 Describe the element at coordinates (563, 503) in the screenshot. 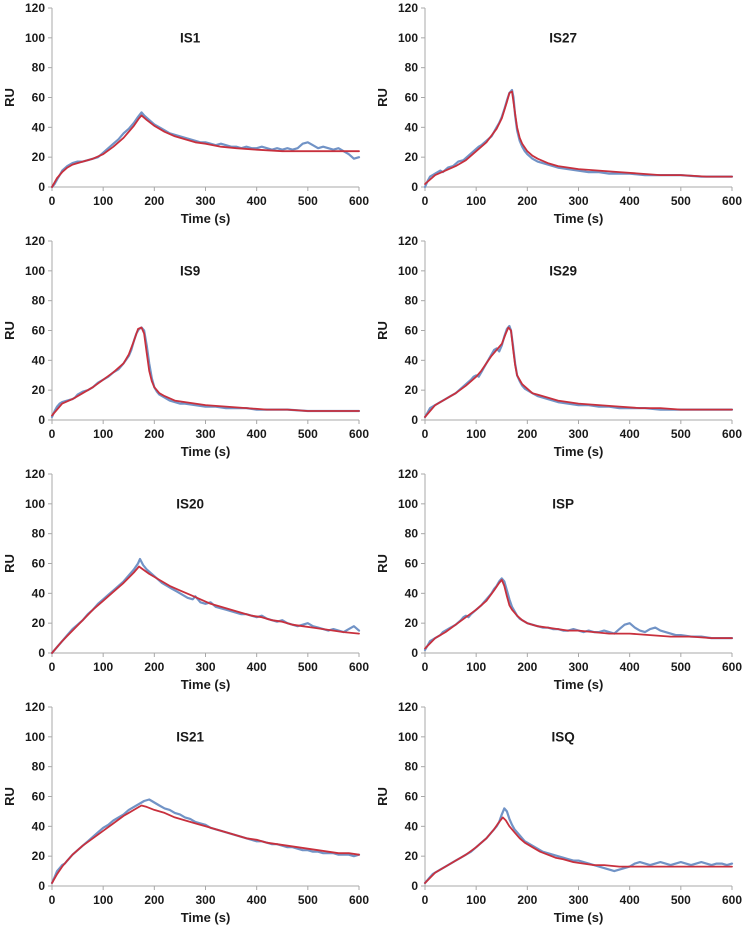

I see `chart-title: ISP` at that location.